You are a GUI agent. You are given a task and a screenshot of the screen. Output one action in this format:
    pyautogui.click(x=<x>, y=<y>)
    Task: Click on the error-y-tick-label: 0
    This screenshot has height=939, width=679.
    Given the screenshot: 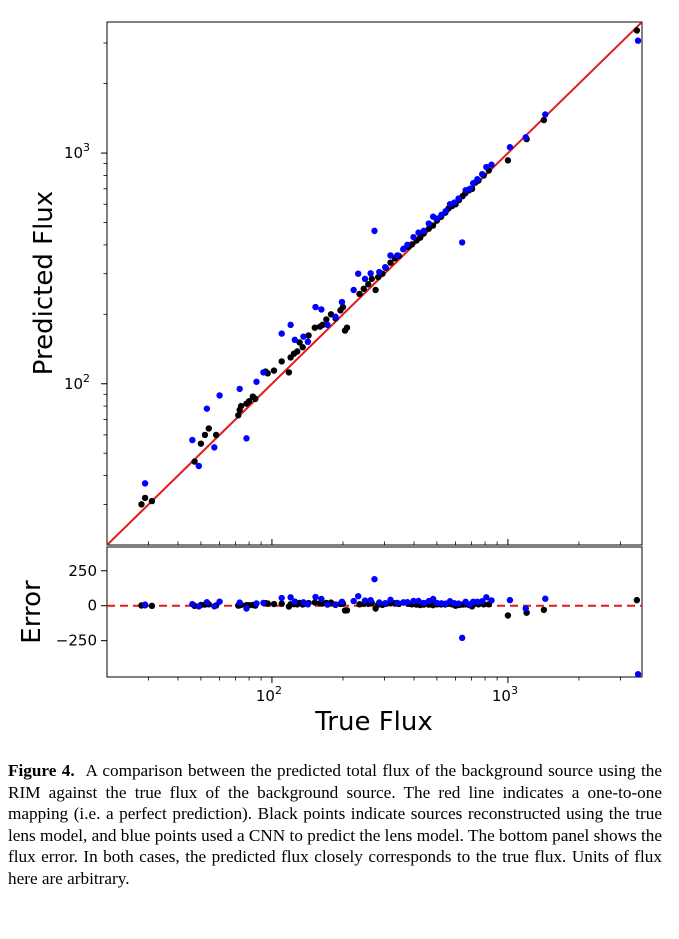 What is the action you would take?
    pyautogui.click(x=92, y=606)
    